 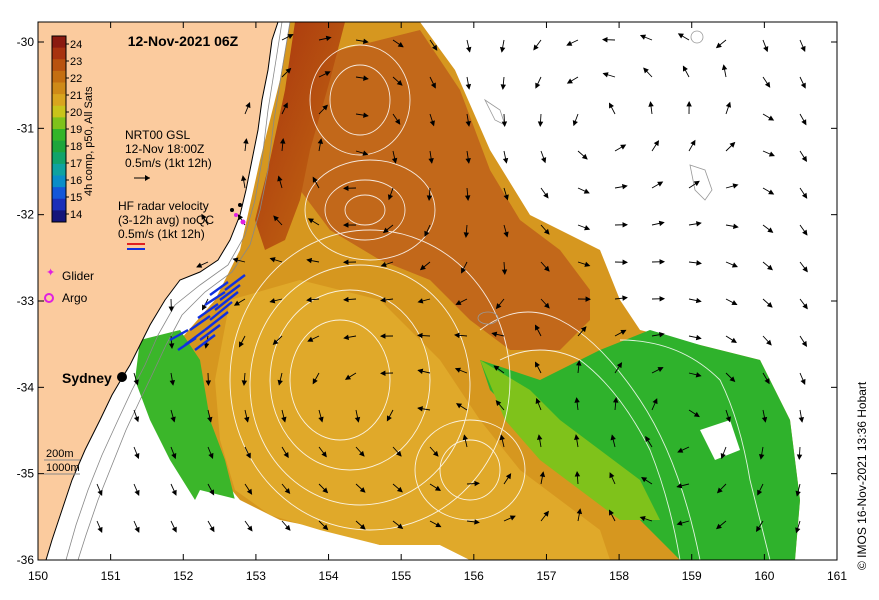 I want to click on y-tick-label: -35, so click(x=26, y=474).